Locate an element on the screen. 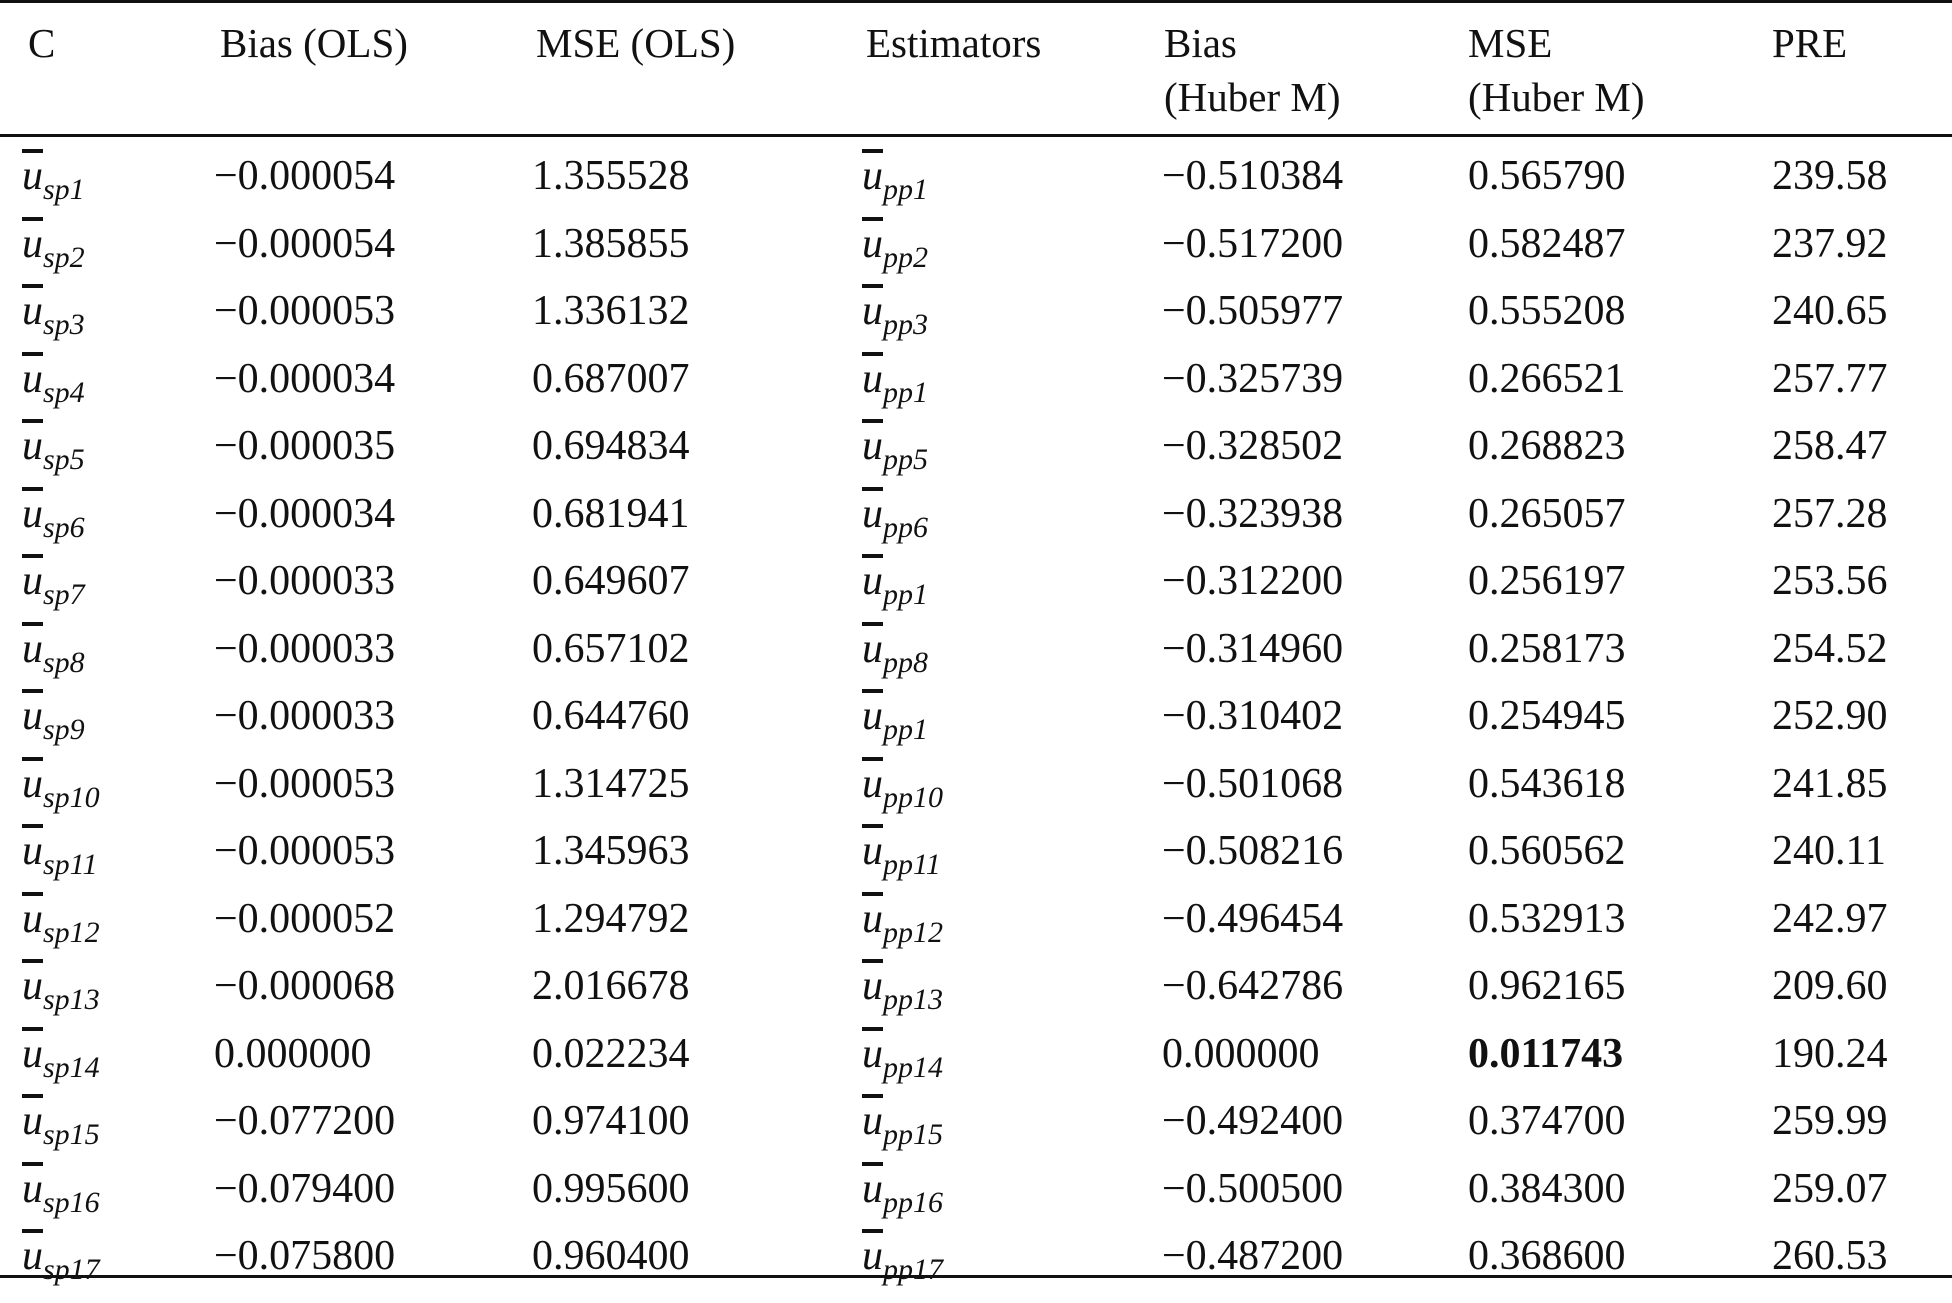 The width and height of the screenshot is (1952, 1303). cell-bias-huber: −0.500500 is located at coordinates (1253, 1188).